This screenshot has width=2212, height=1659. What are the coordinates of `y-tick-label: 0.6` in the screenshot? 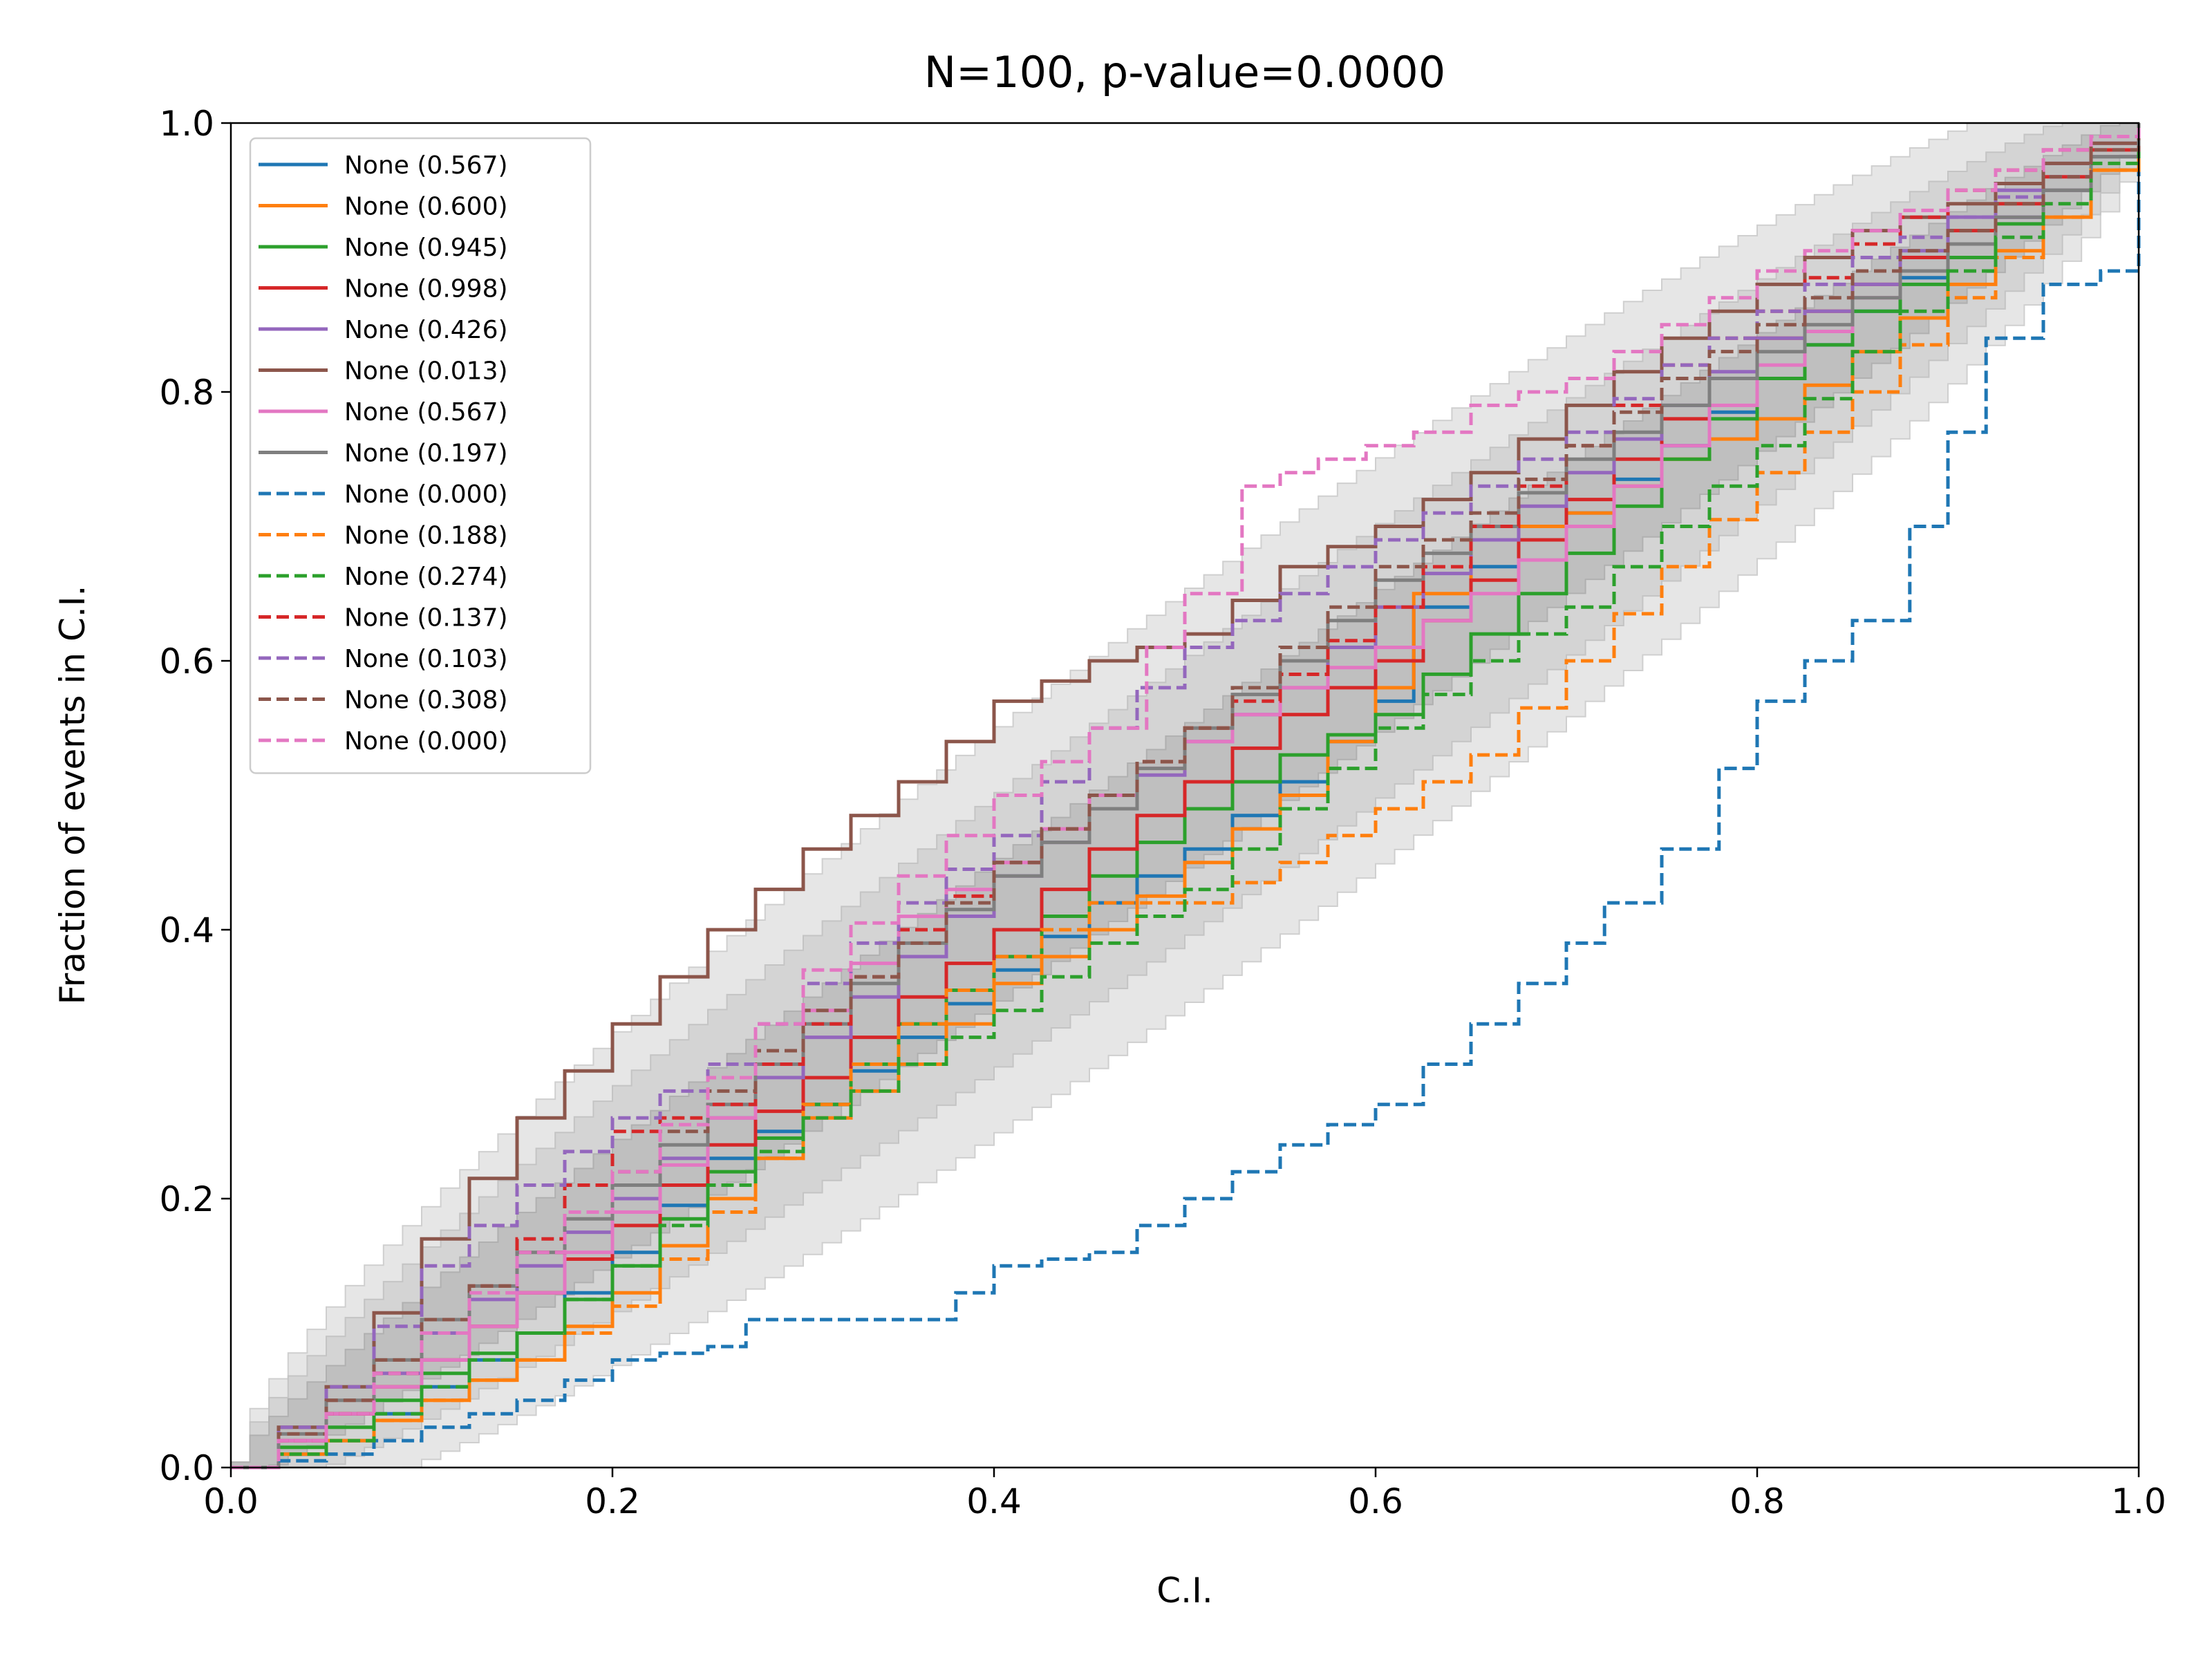 It's located at (187, 661).